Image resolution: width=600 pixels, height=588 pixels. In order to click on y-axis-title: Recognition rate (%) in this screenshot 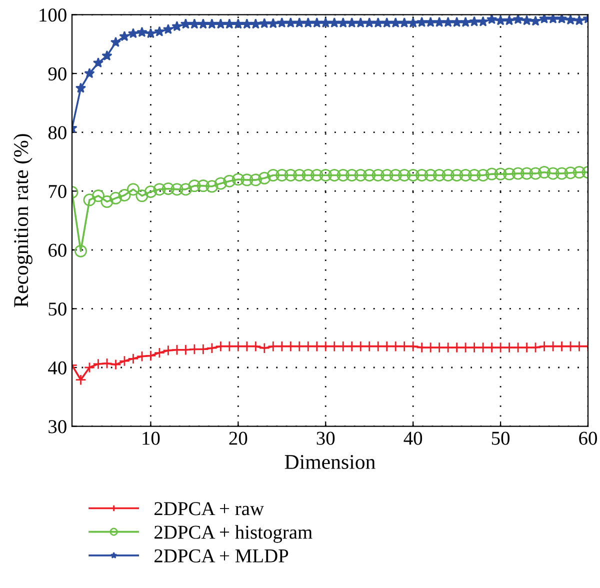, I will do `click(22, 221)`.